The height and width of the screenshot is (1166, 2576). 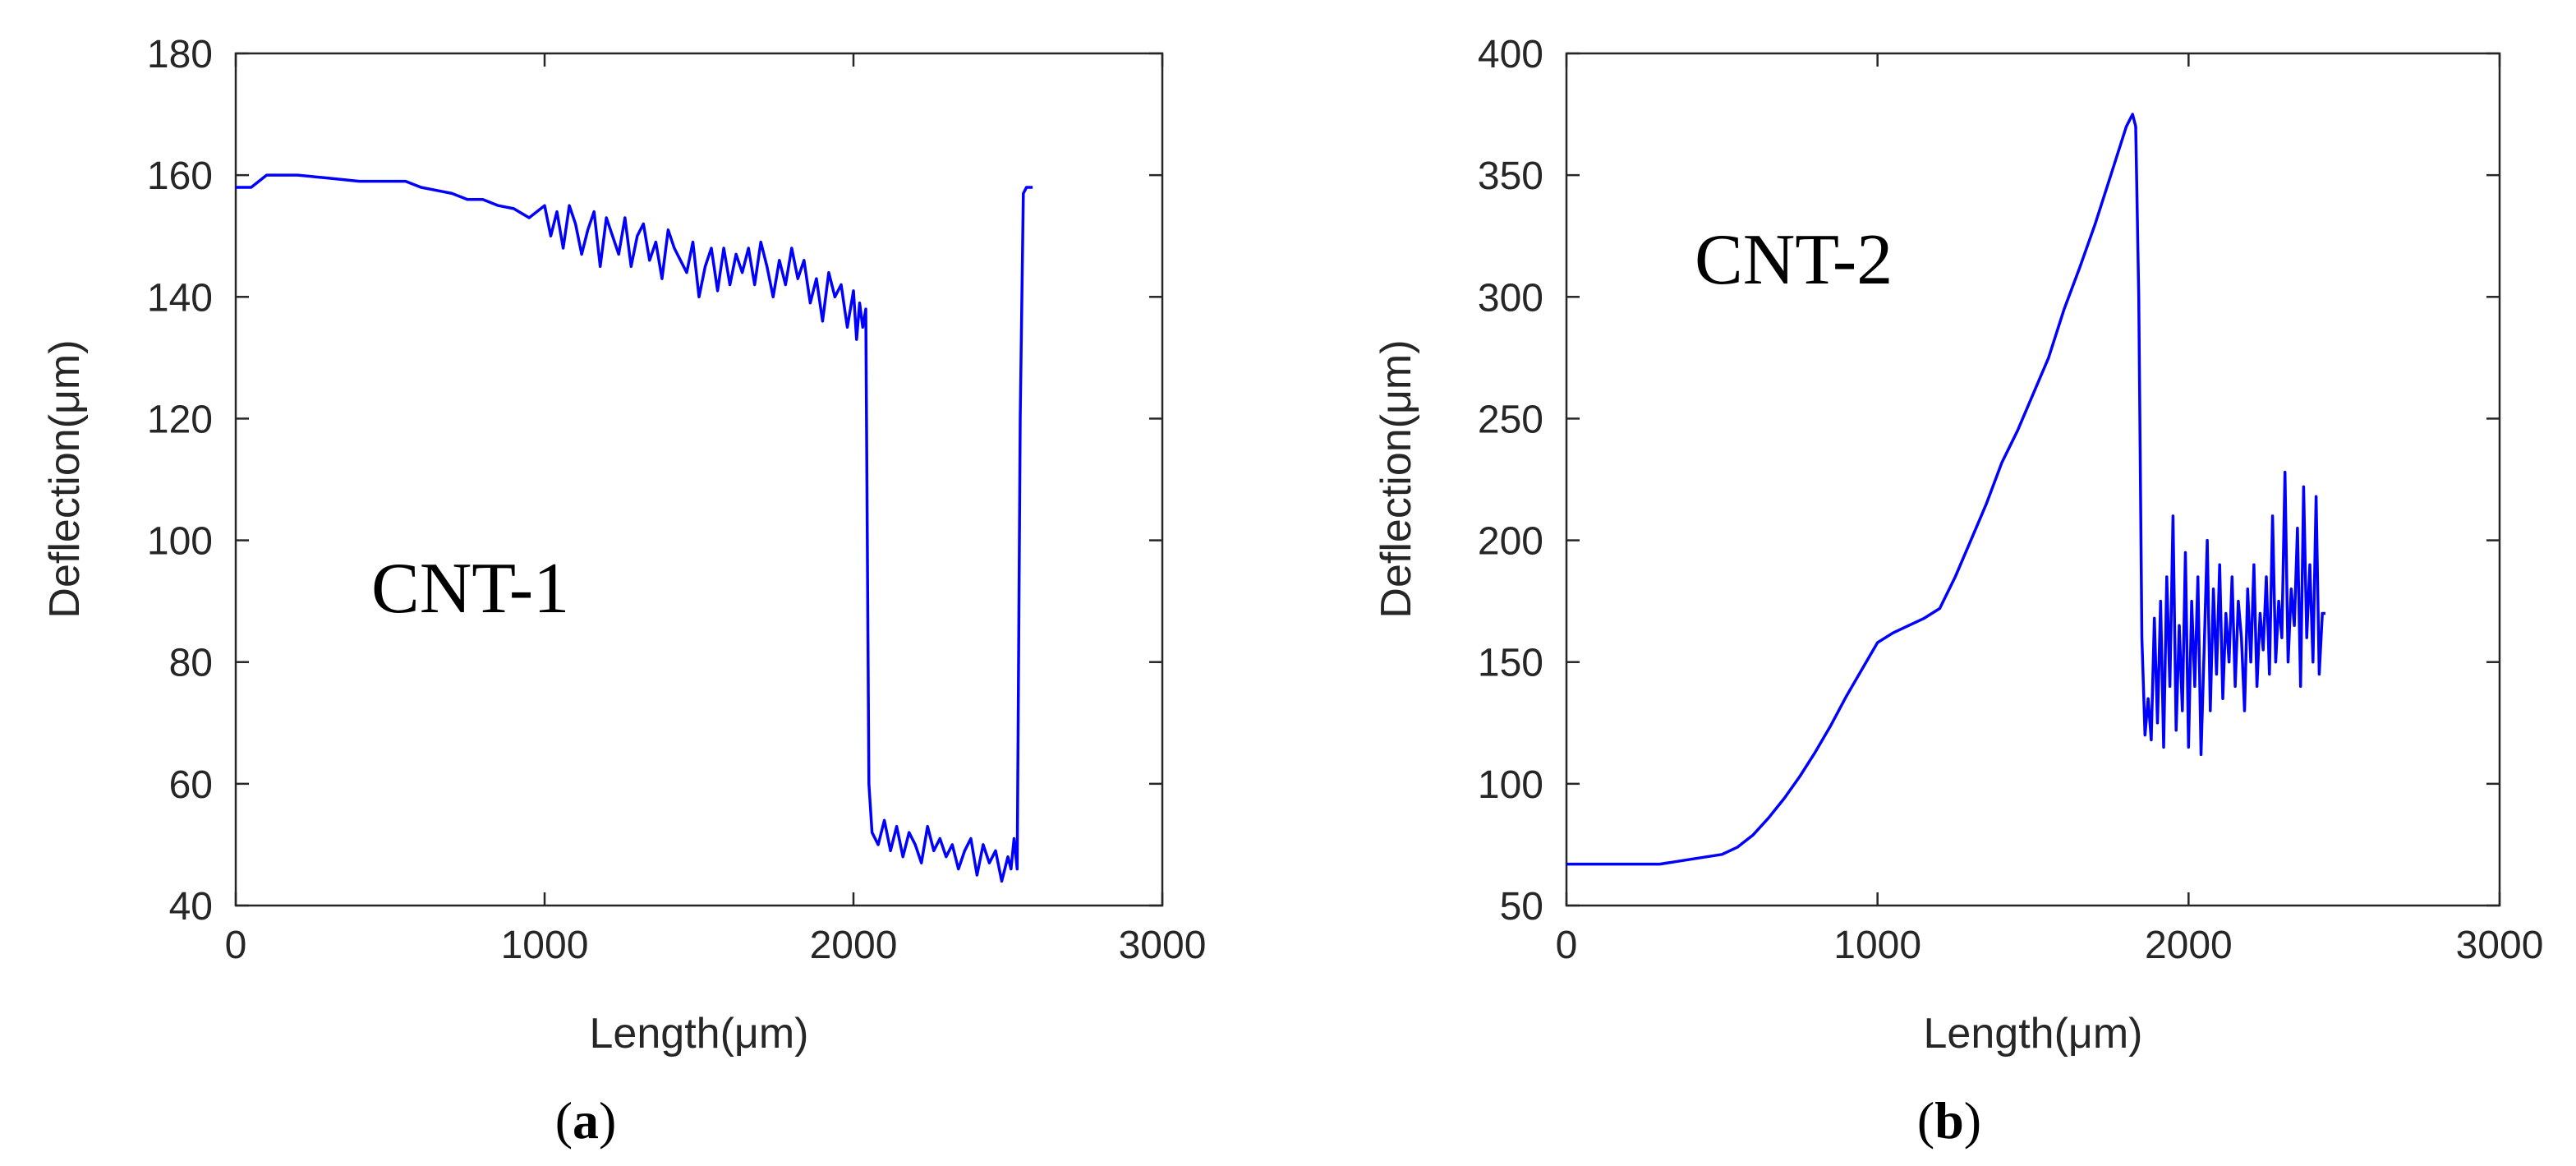 What do you see at coordinates (854, 946) in the screenshot?
I see `panel-a-x-tick-label: 2000` at bounding box center [854, 946].